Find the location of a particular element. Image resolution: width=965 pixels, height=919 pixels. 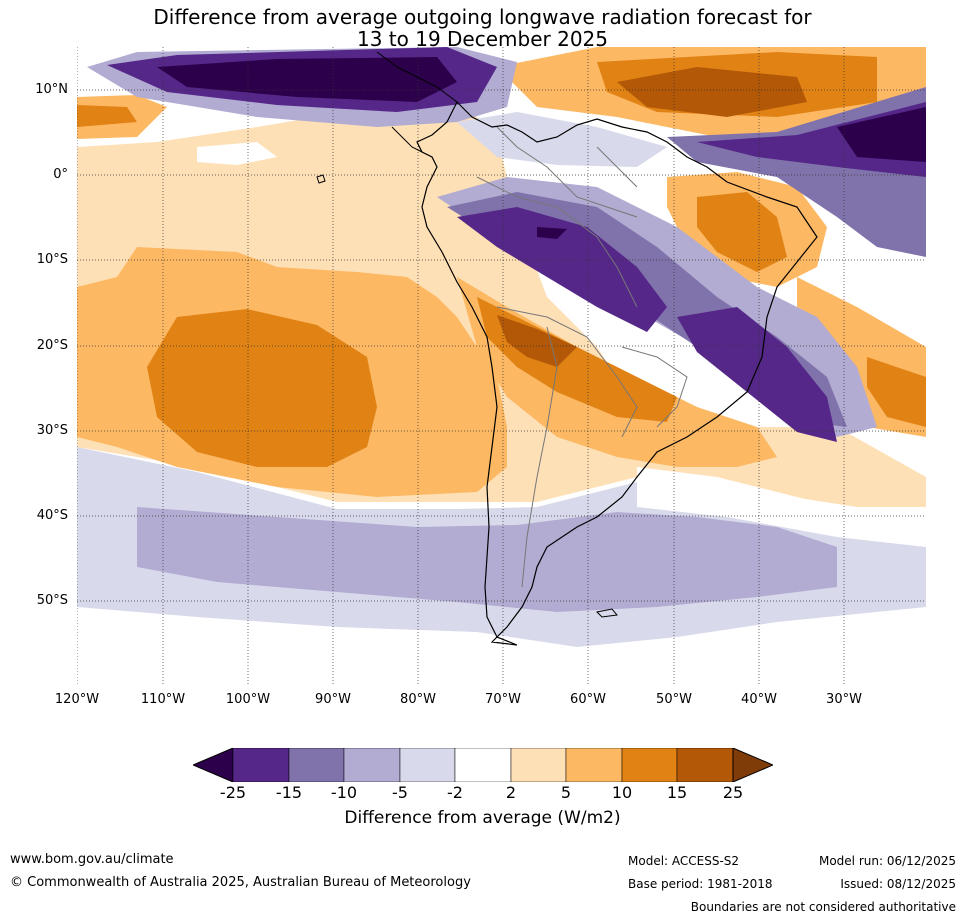

region-dark-orange-pacific is located at coordinates (262, 388).